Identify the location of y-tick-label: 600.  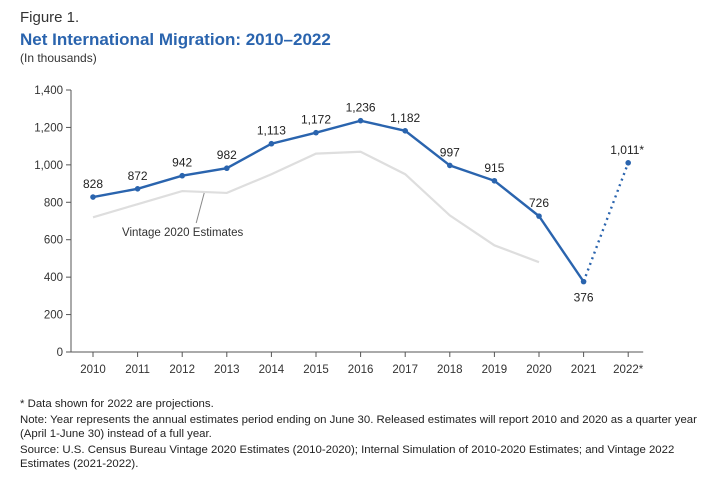
(53, 241).